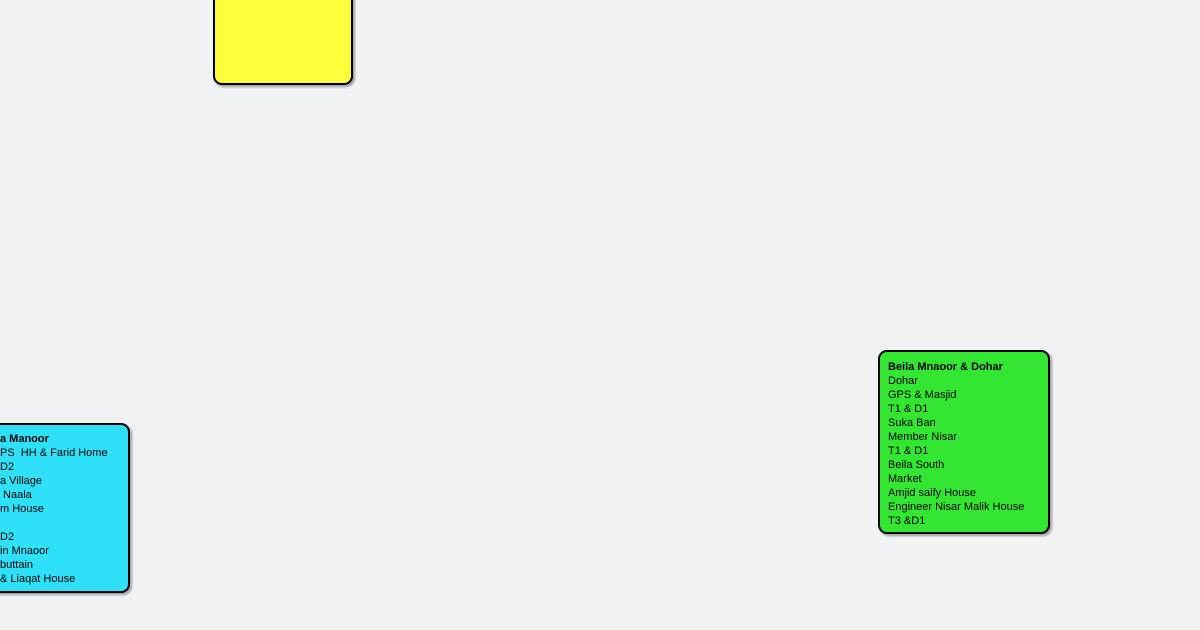 Image resolution: width=1200 pixels, height=630 pixels. Describe the element at coordinates (923, 437) in the screenshot. I see `node-text-line: Member Nisar` at that location.